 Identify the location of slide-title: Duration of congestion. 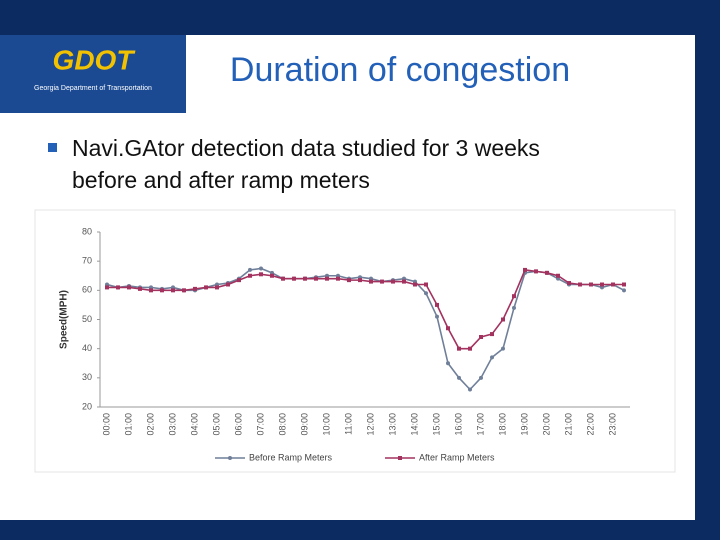
(400, 70).